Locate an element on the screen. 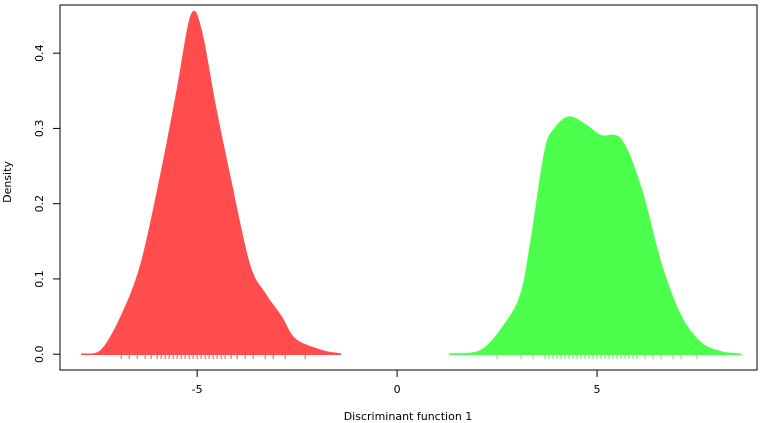 Image resolution: width=767 pixels, height=423 pixels. x-tick-label: 5 is located at coordinates (597, 389).